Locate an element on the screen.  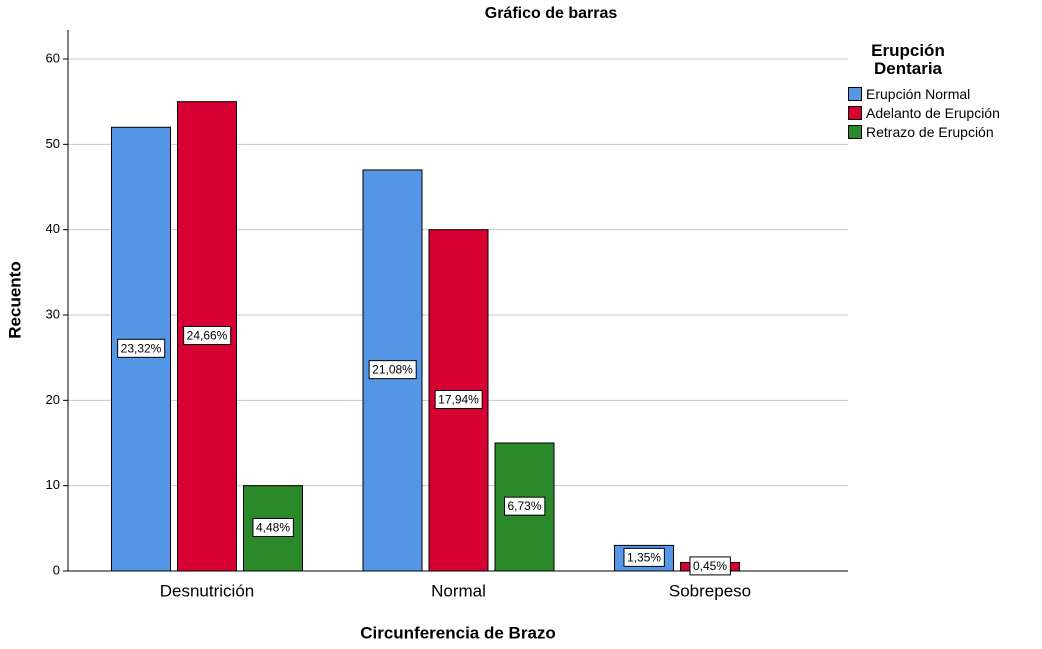
value-label: 23,32% is located at coordinates (141, 348).